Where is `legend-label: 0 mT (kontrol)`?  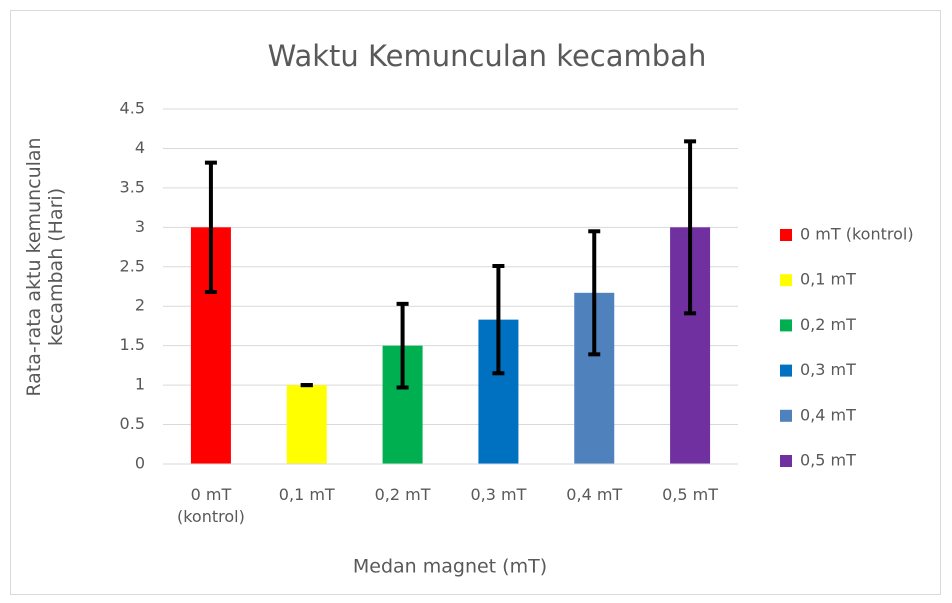 legend-label: 0 mT (kontrol) is located at coordinates (857, 234).